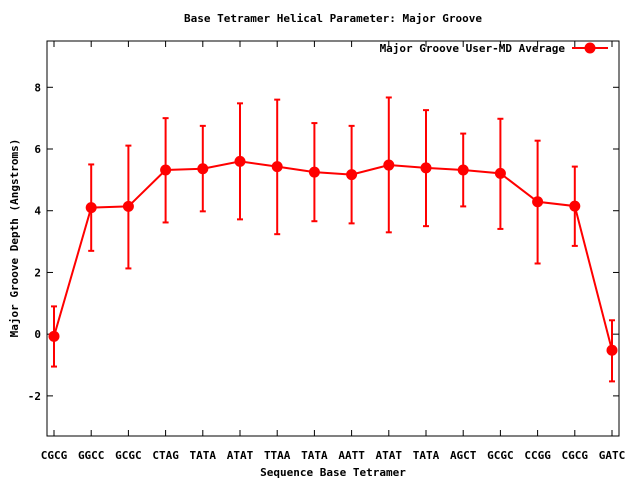 This screenshot has height=480, width=640. What do you see at coordinates (37, 87) in the screenshot?
I see `y-tick-label: 8` at bounding box center [37, 87].